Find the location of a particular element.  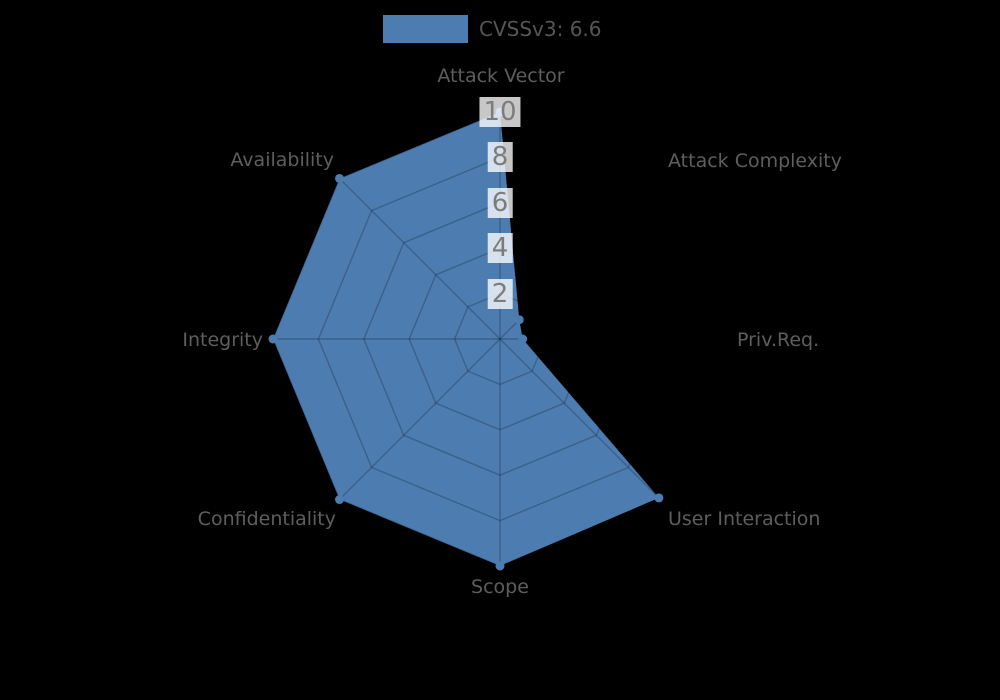

axis-label-integrity: Integrity is located at coordinates (222, 340).